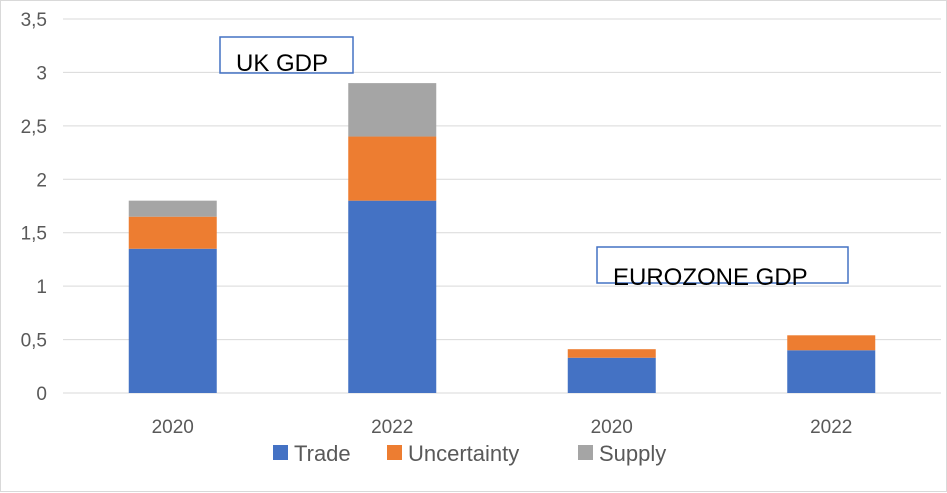 The width and height of the screenshot is (947, 493). What do you see at coordinates (41, 394) in the screenshot?
I see `y-tick-label: 0` at bounding box center [41, 394].